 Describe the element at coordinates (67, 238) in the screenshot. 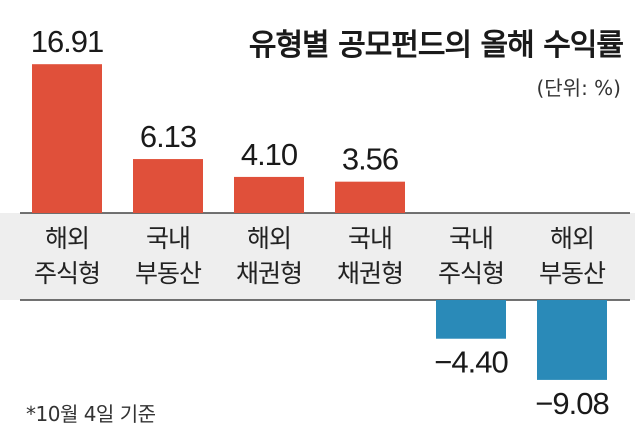

I see `category-label-0-line-0: 해외` at that location.